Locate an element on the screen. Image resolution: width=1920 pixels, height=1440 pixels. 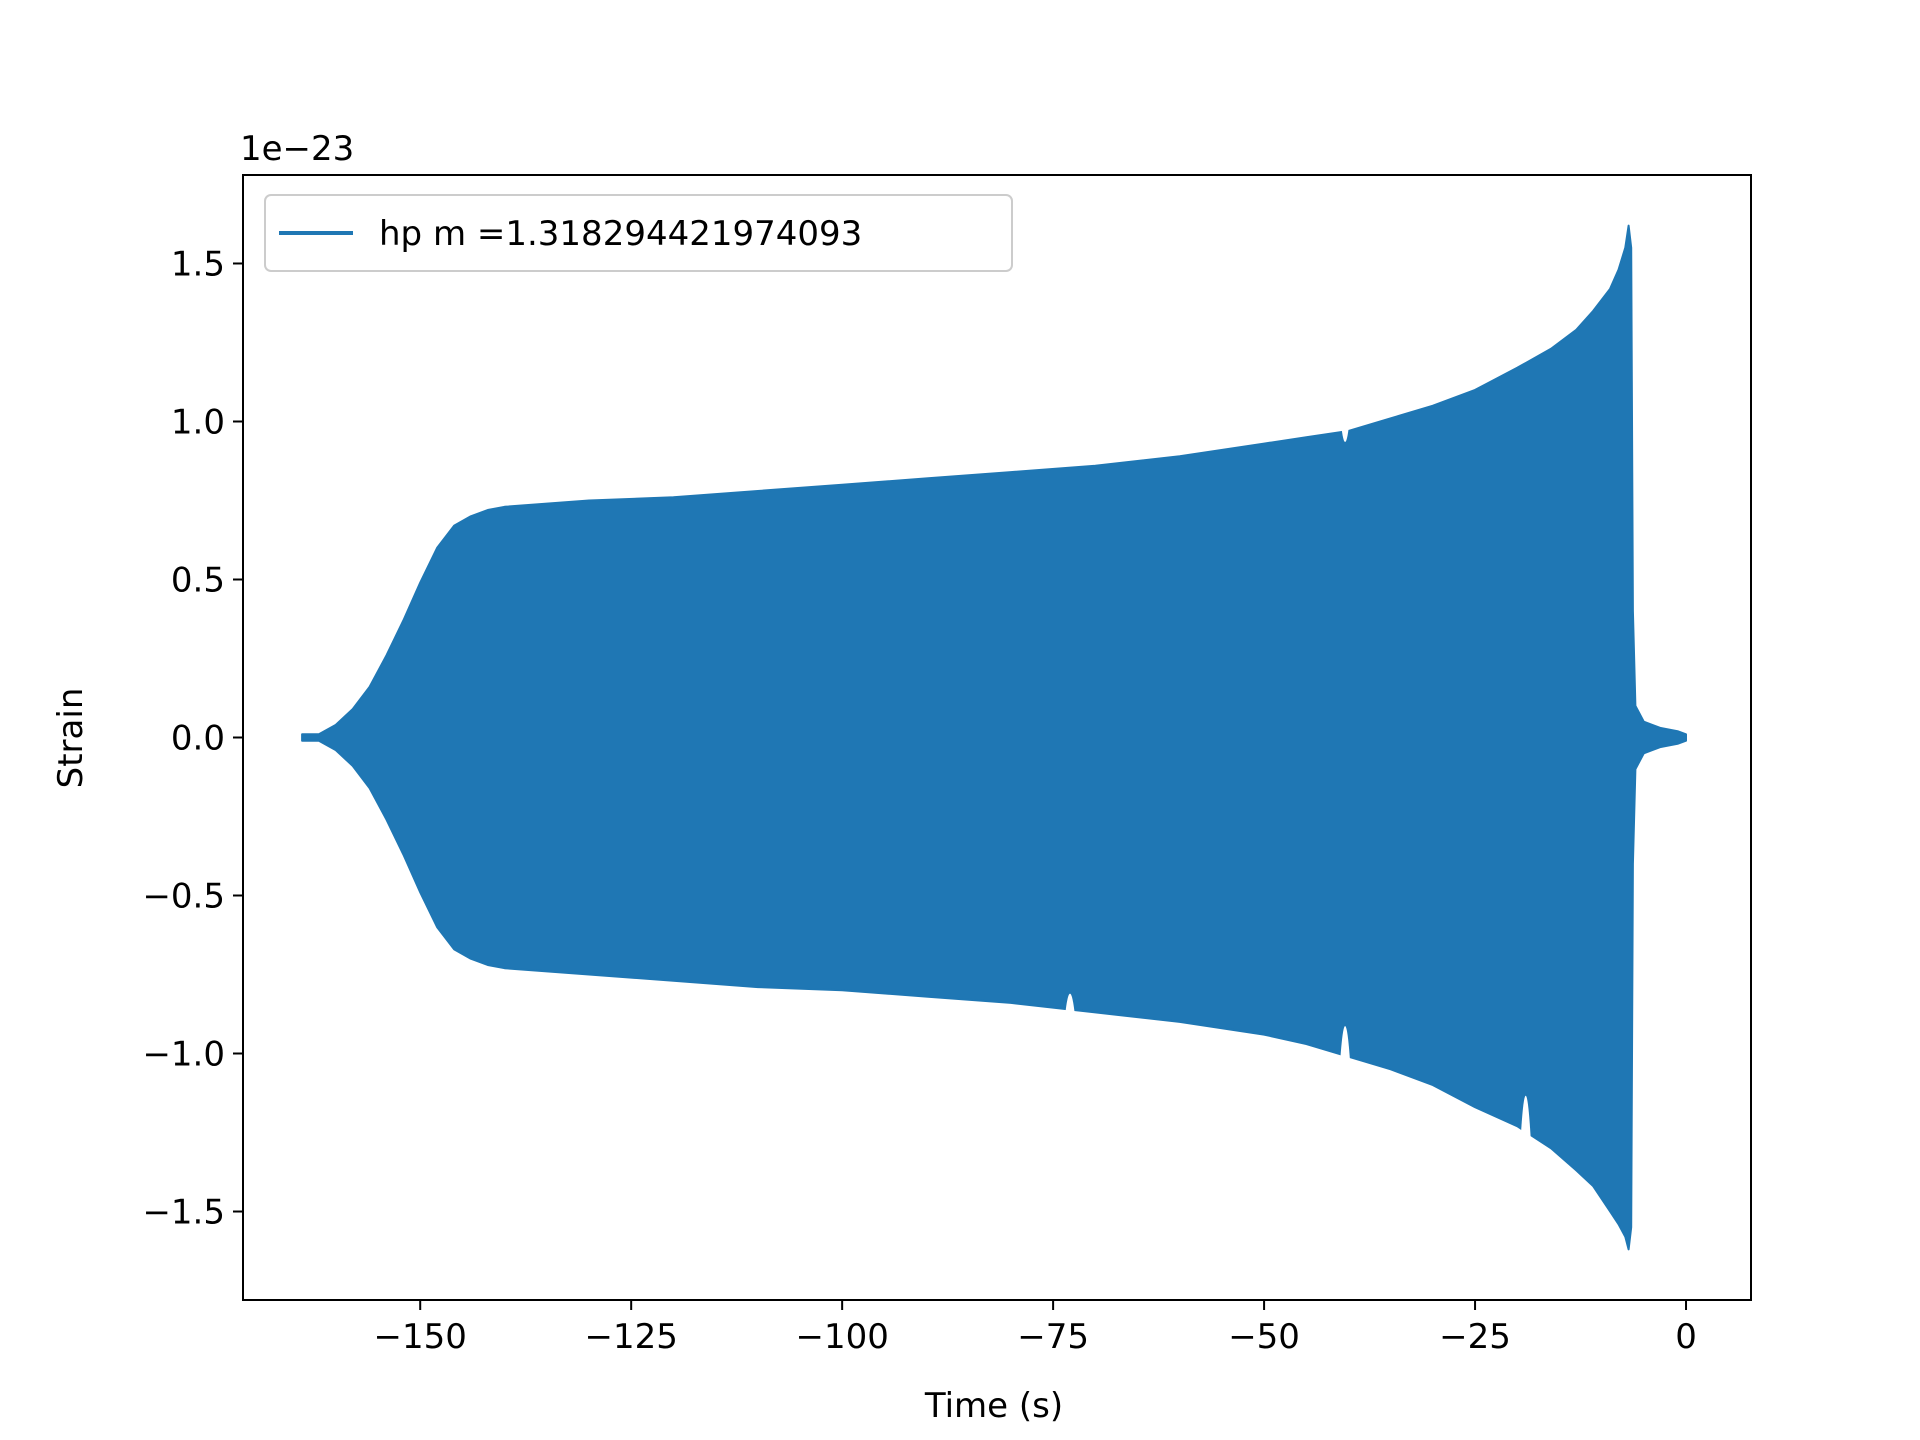
y-axis-label: Strain is located at coordinates (71, 738).